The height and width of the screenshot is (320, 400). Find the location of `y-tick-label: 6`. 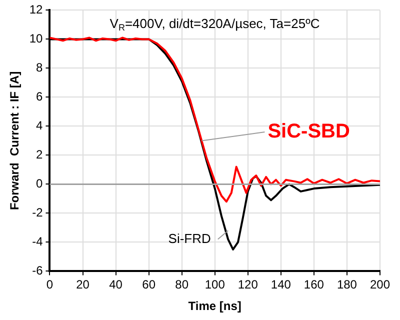

y-tick-label: 6 is located at coordinates (40, 97).